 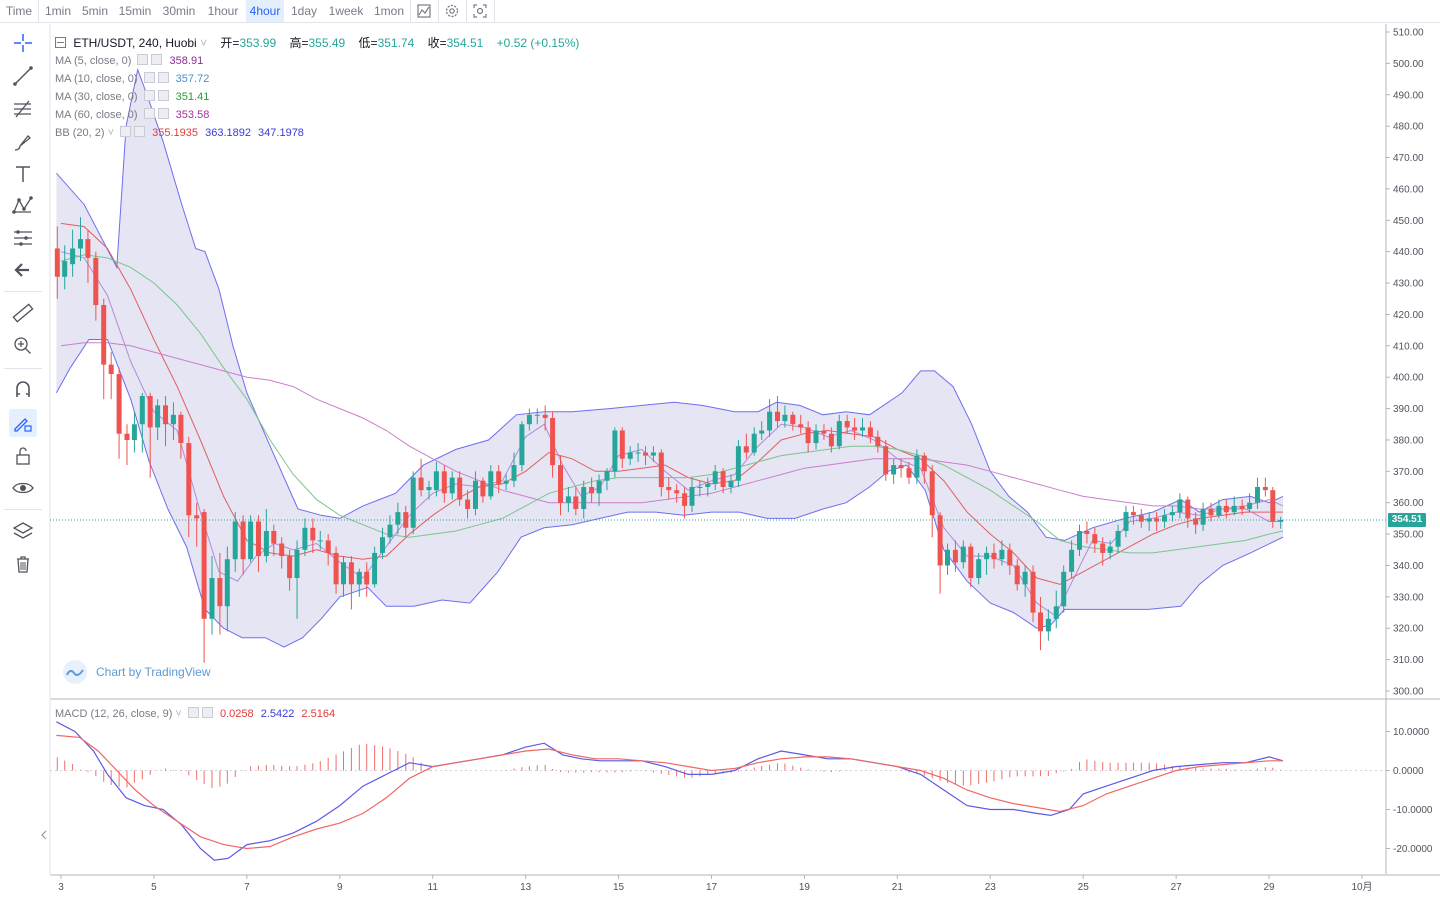 I want to click on tf-1day: 1day, so click(x=304, y=11).